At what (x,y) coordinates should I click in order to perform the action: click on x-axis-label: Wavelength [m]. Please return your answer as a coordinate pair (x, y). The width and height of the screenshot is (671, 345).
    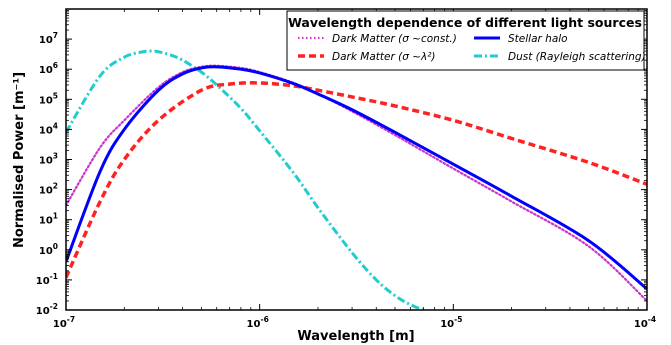
    Looking at the image, I should click on (355, 336).